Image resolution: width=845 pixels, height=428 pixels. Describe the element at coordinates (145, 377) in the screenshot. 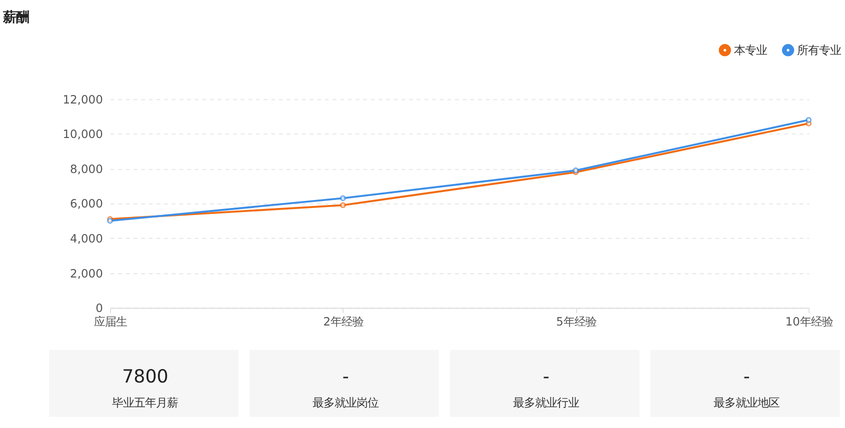

I see `text: 7800` at that location.